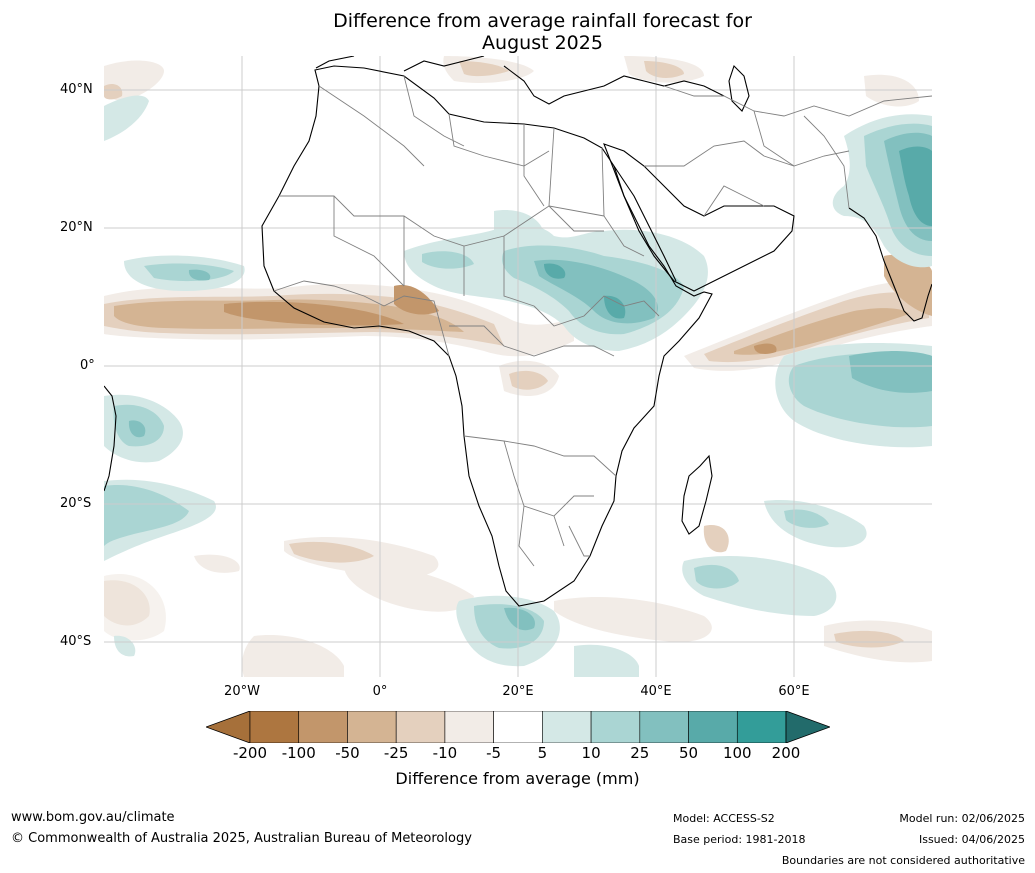 The image size is (1035, 873). What do you see at coordinates (76, 503) in the screenshot?
I see `lat-label-20s: 20°S` at bounding box center [76, 503].